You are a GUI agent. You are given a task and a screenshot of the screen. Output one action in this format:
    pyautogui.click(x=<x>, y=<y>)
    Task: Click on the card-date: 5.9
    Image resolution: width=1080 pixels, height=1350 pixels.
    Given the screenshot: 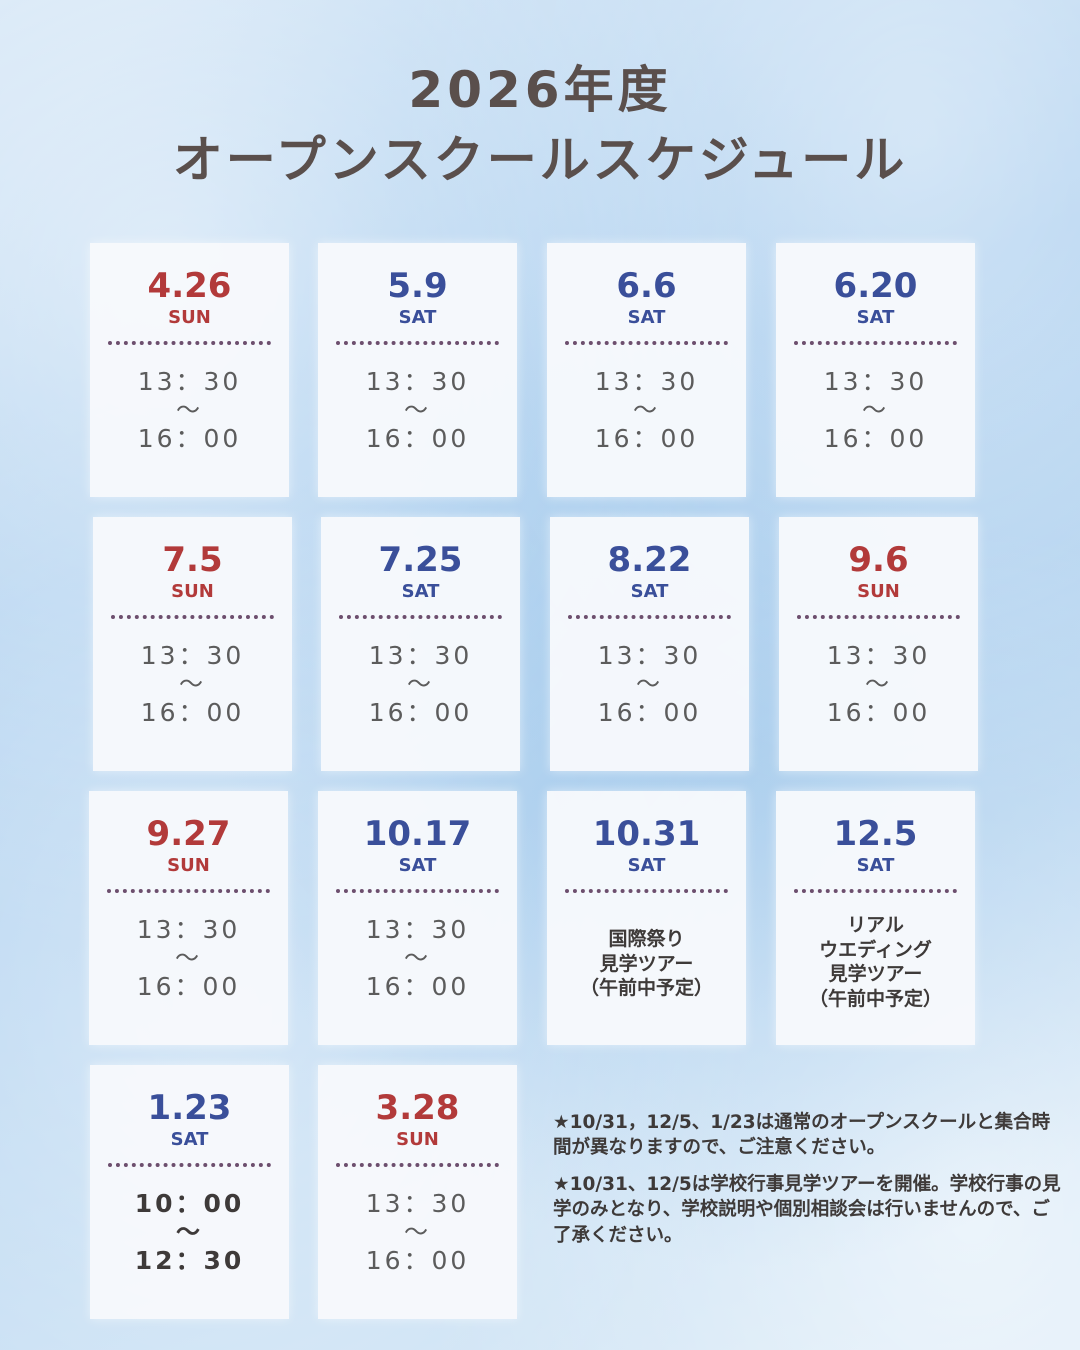 What is the action you would take?
    pyautogui.click(x=417, y=286)
    